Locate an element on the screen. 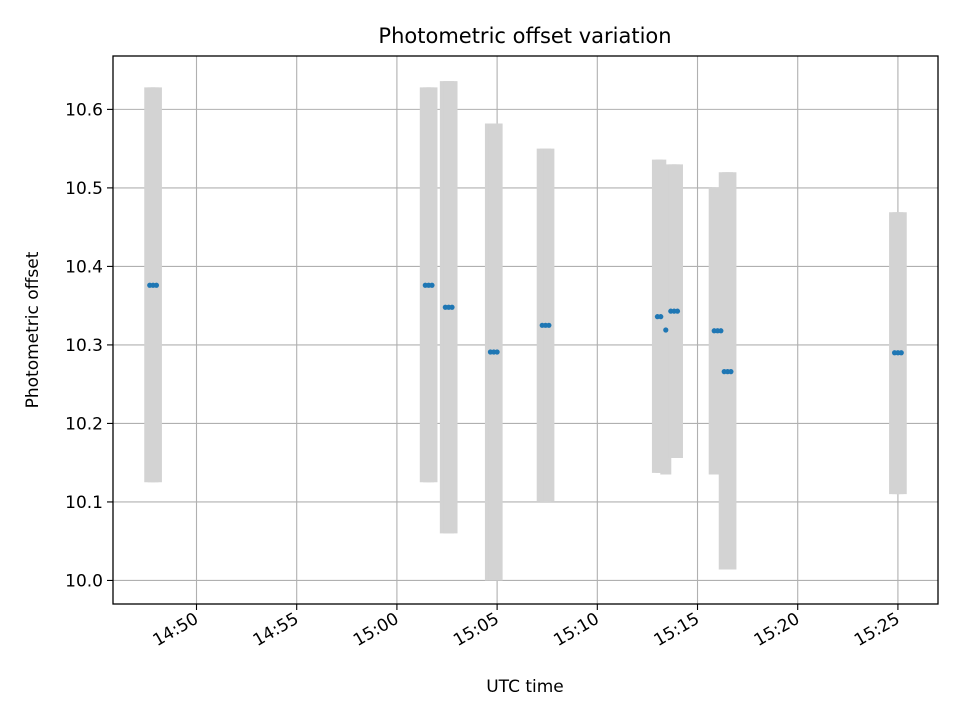 The width and height of the screenshot is (960, 720). y-tick-label: 10.2 is located at coordinates (84, 424).